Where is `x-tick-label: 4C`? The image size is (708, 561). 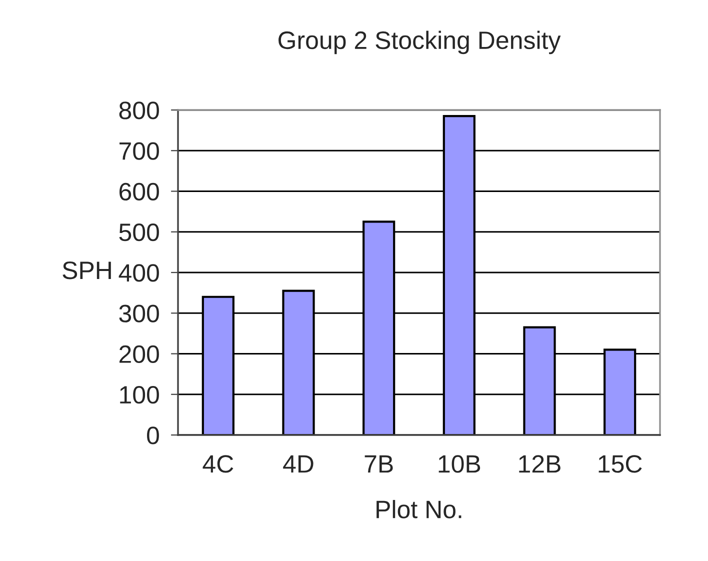
x-tick-label: 4C is located at coordinates (218, 464).